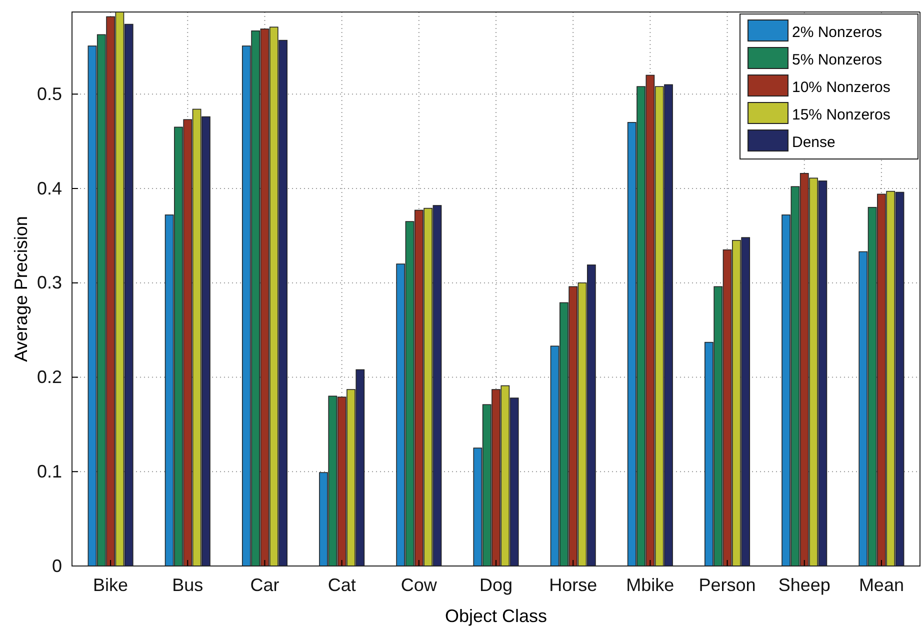 Image resolution: width=922 pixels, height=628 pixels. I want to click on x-tick-label: Mean, so click(881, 584).